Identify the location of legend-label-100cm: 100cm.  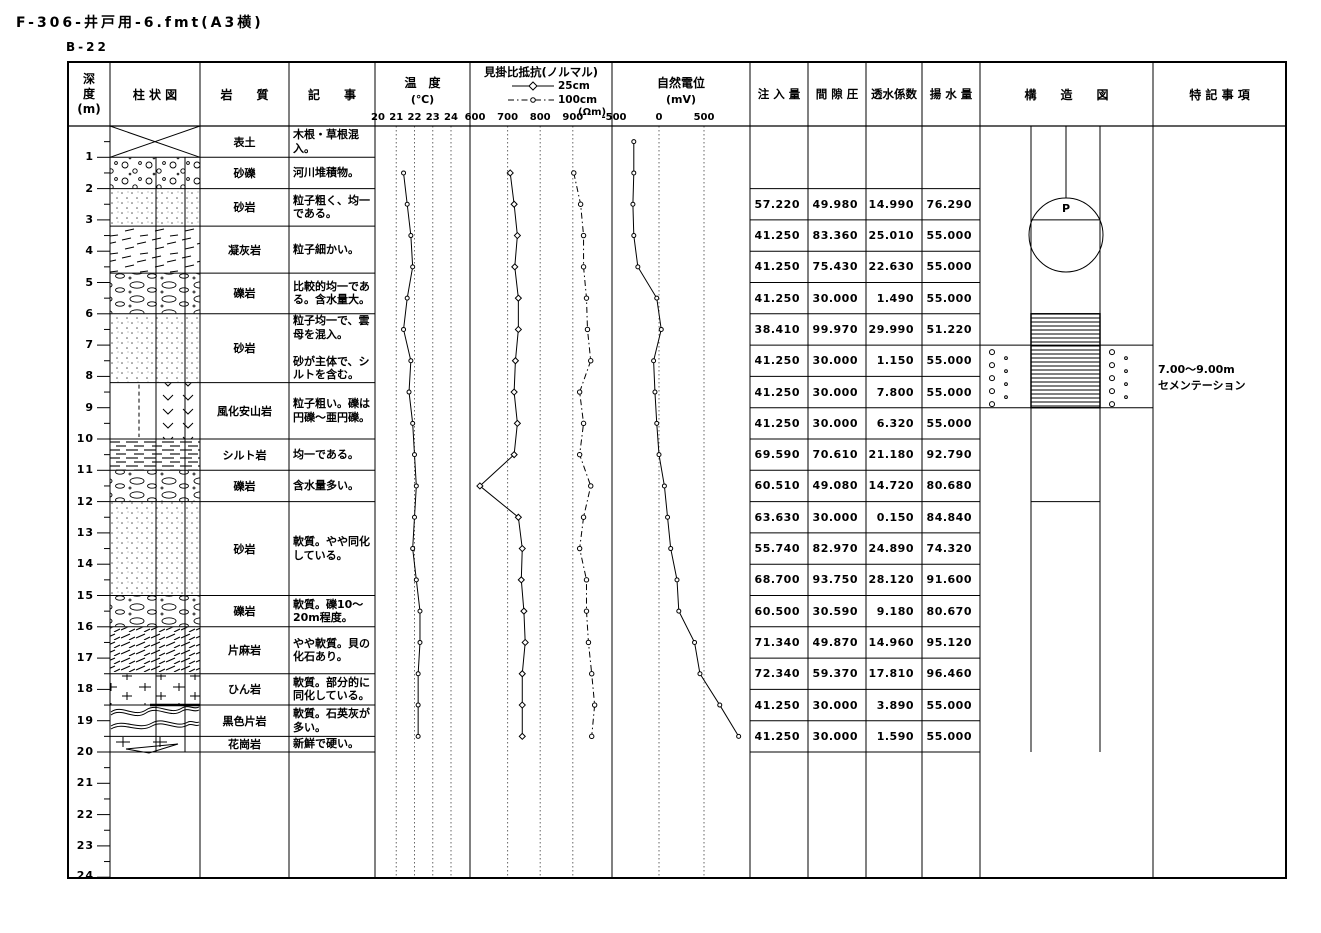
(578, 100).